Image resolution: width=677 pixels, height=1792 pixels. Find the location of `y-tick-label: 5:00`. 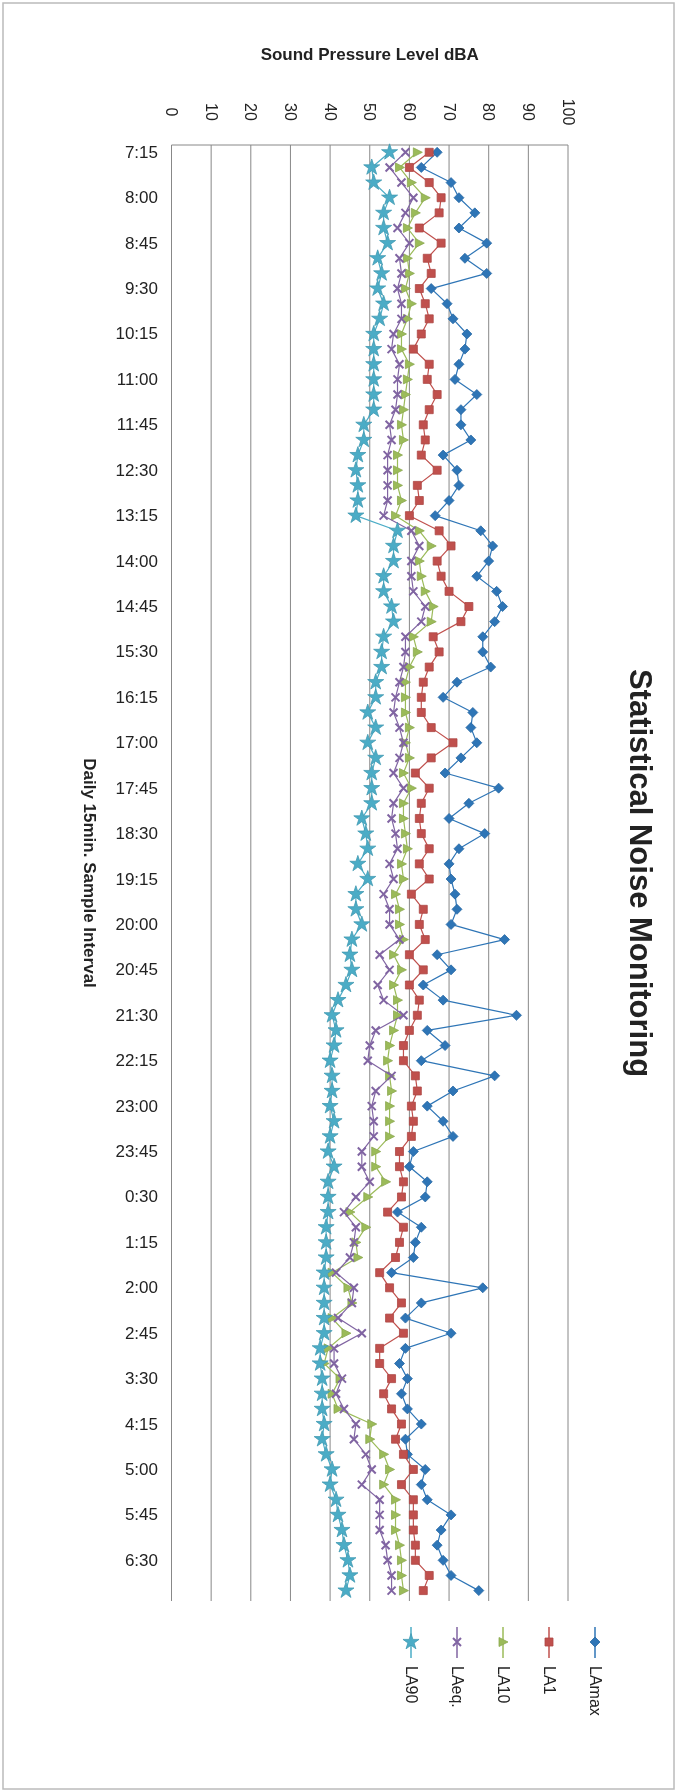

y-tick-label: 5:00 is located at coordinates (141, 1469).